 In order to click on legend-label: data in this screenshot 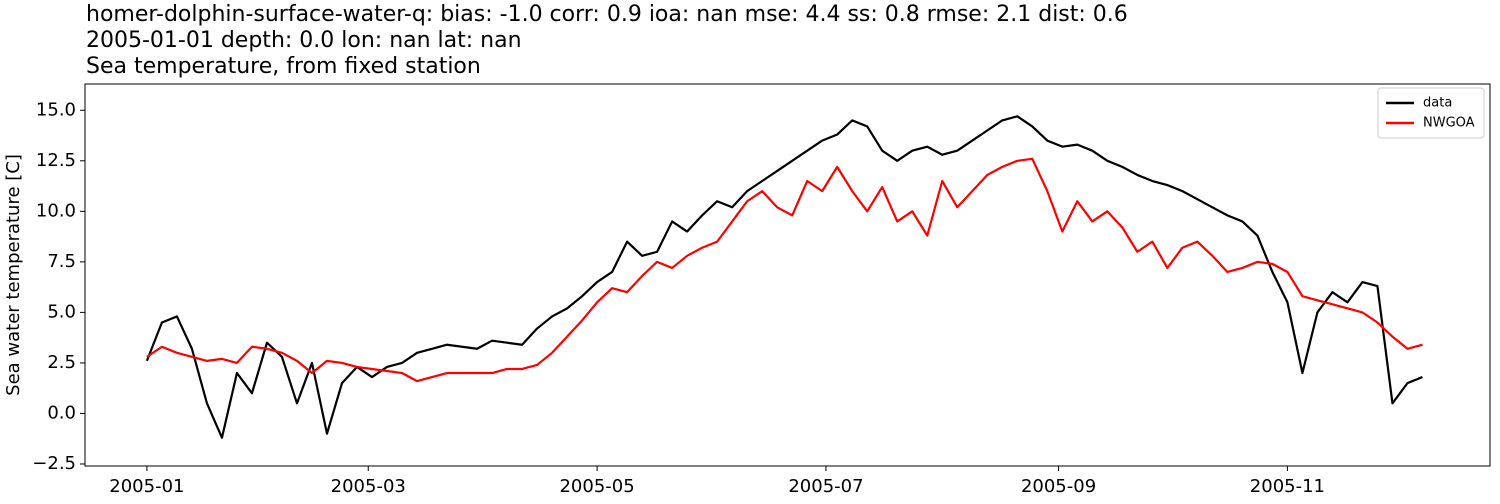, I will do `click(1437, 103)`.